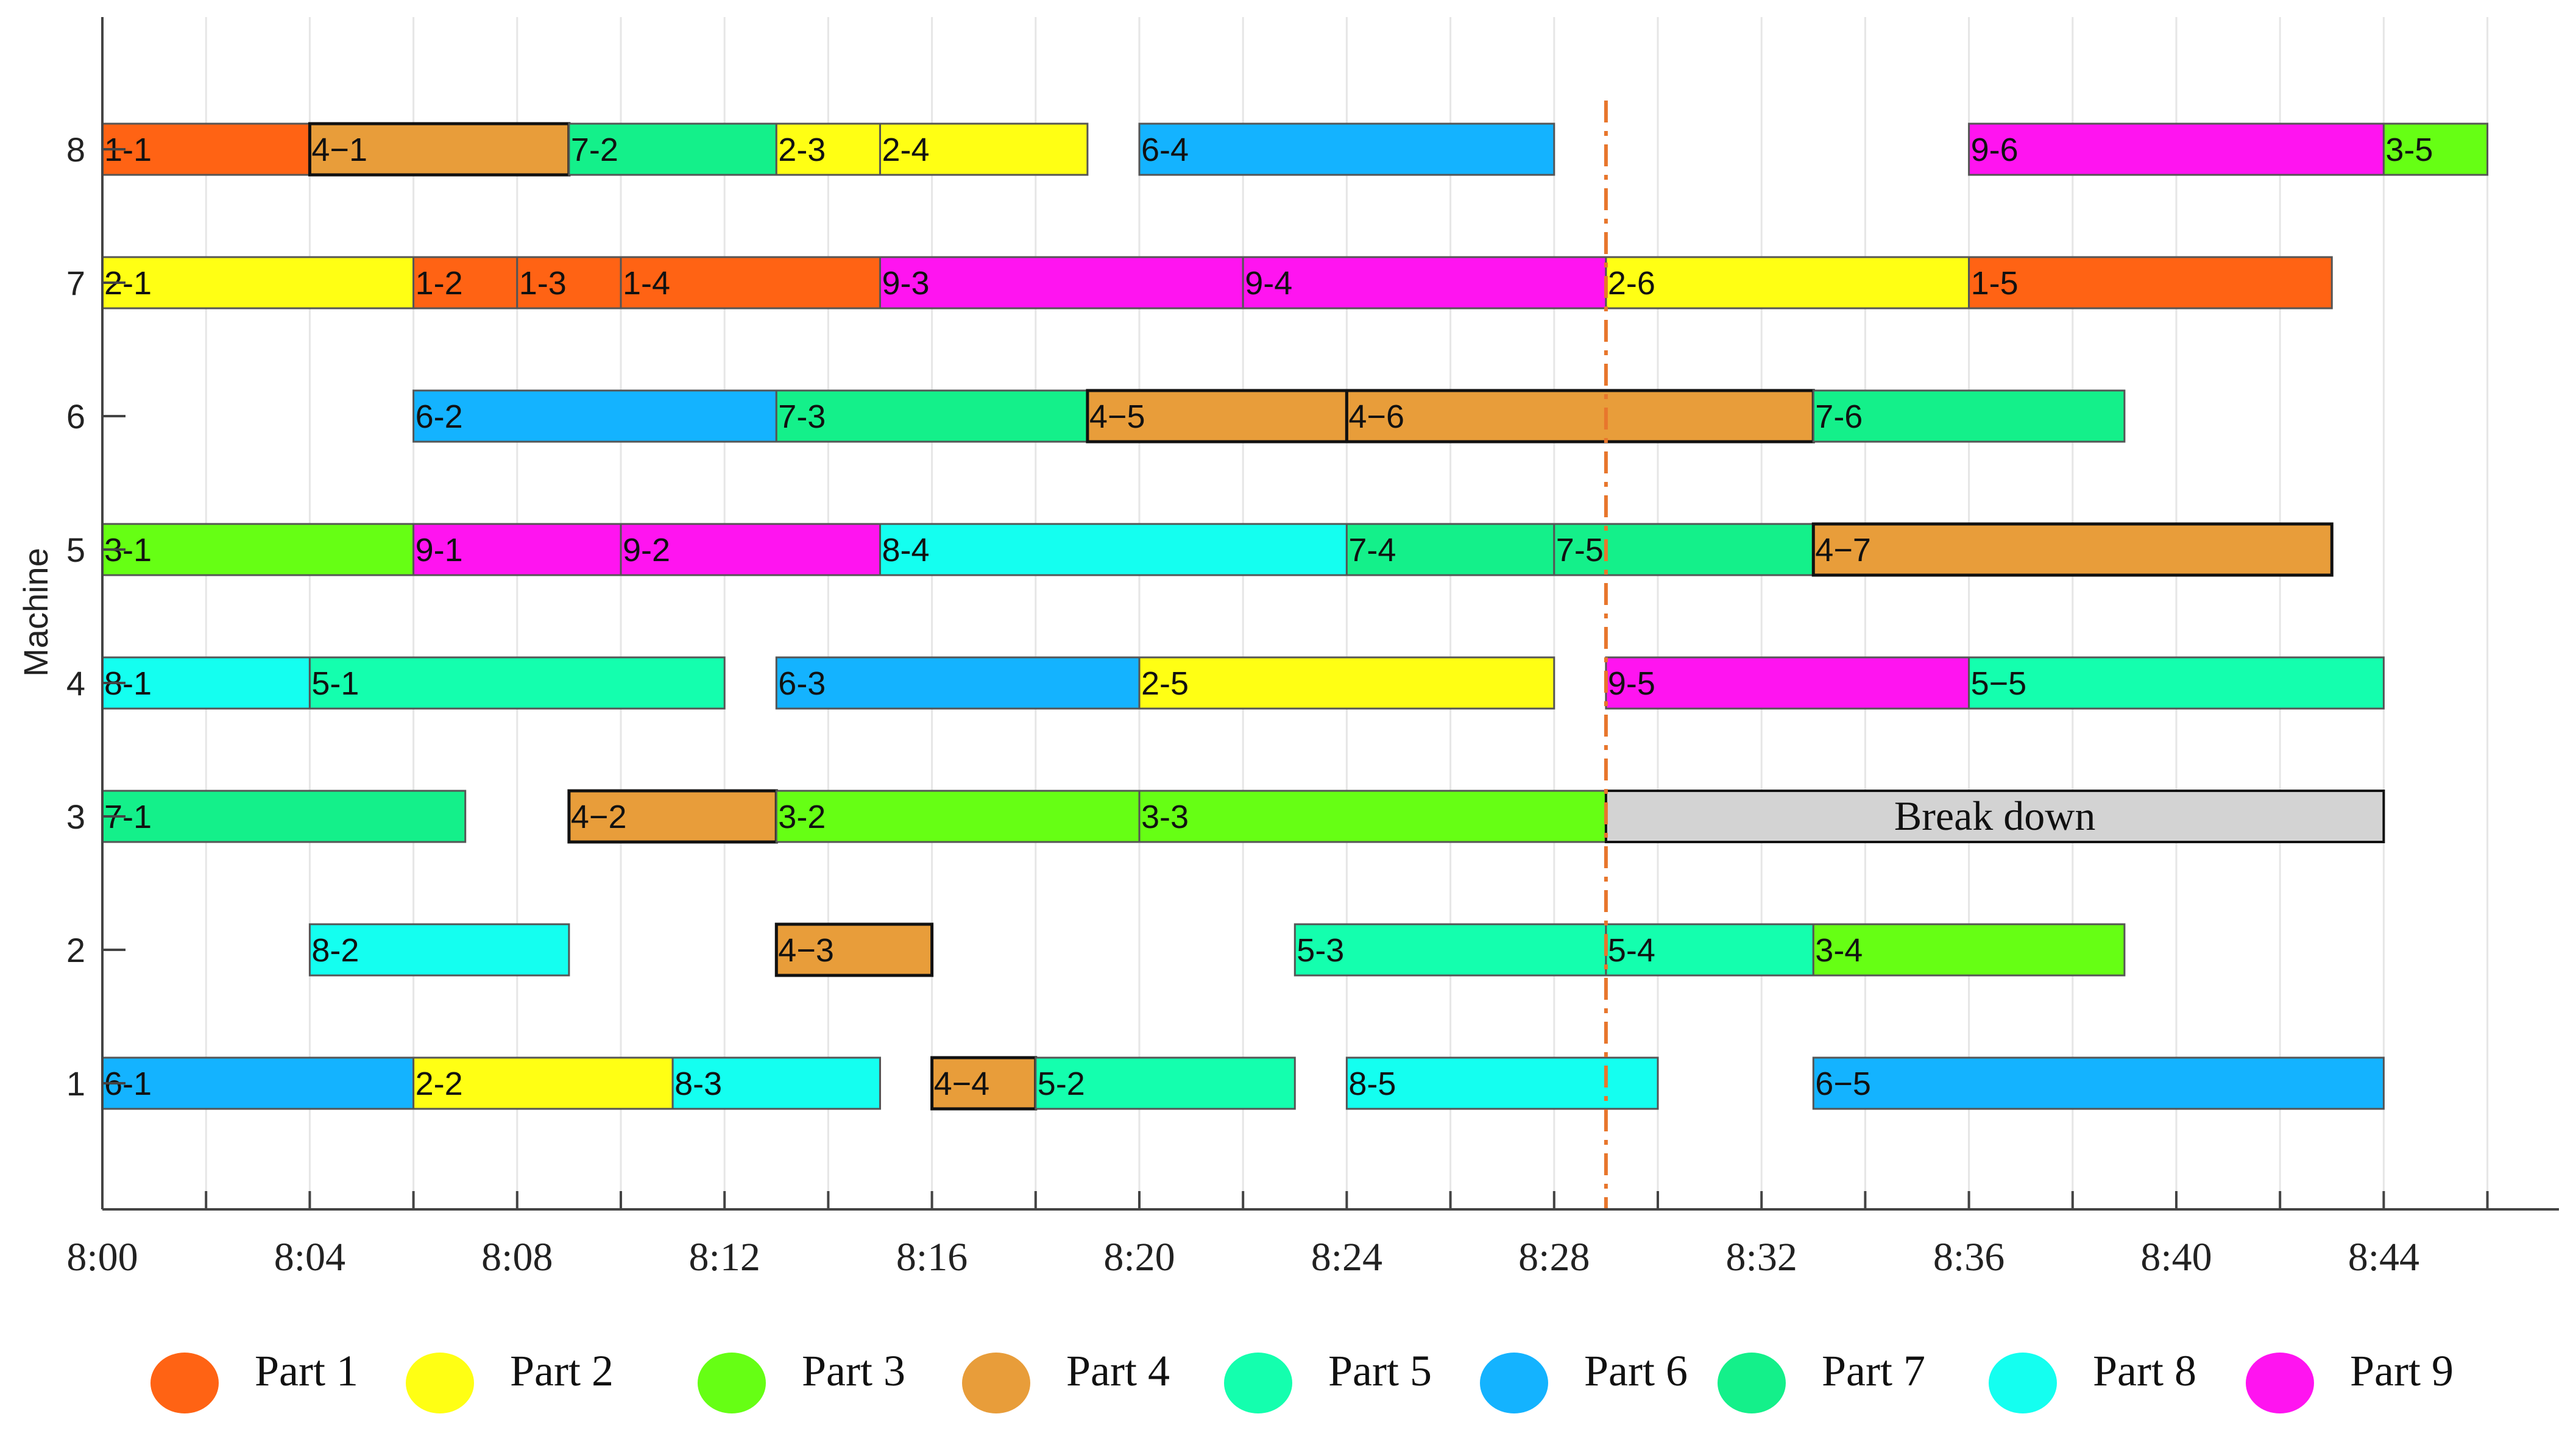 The height and width of the screenshot is (1436, 2576). Describe the element at coordinates (1346, 1257) in the screenshot. I see `x-tick-label: 8:24` at that location.